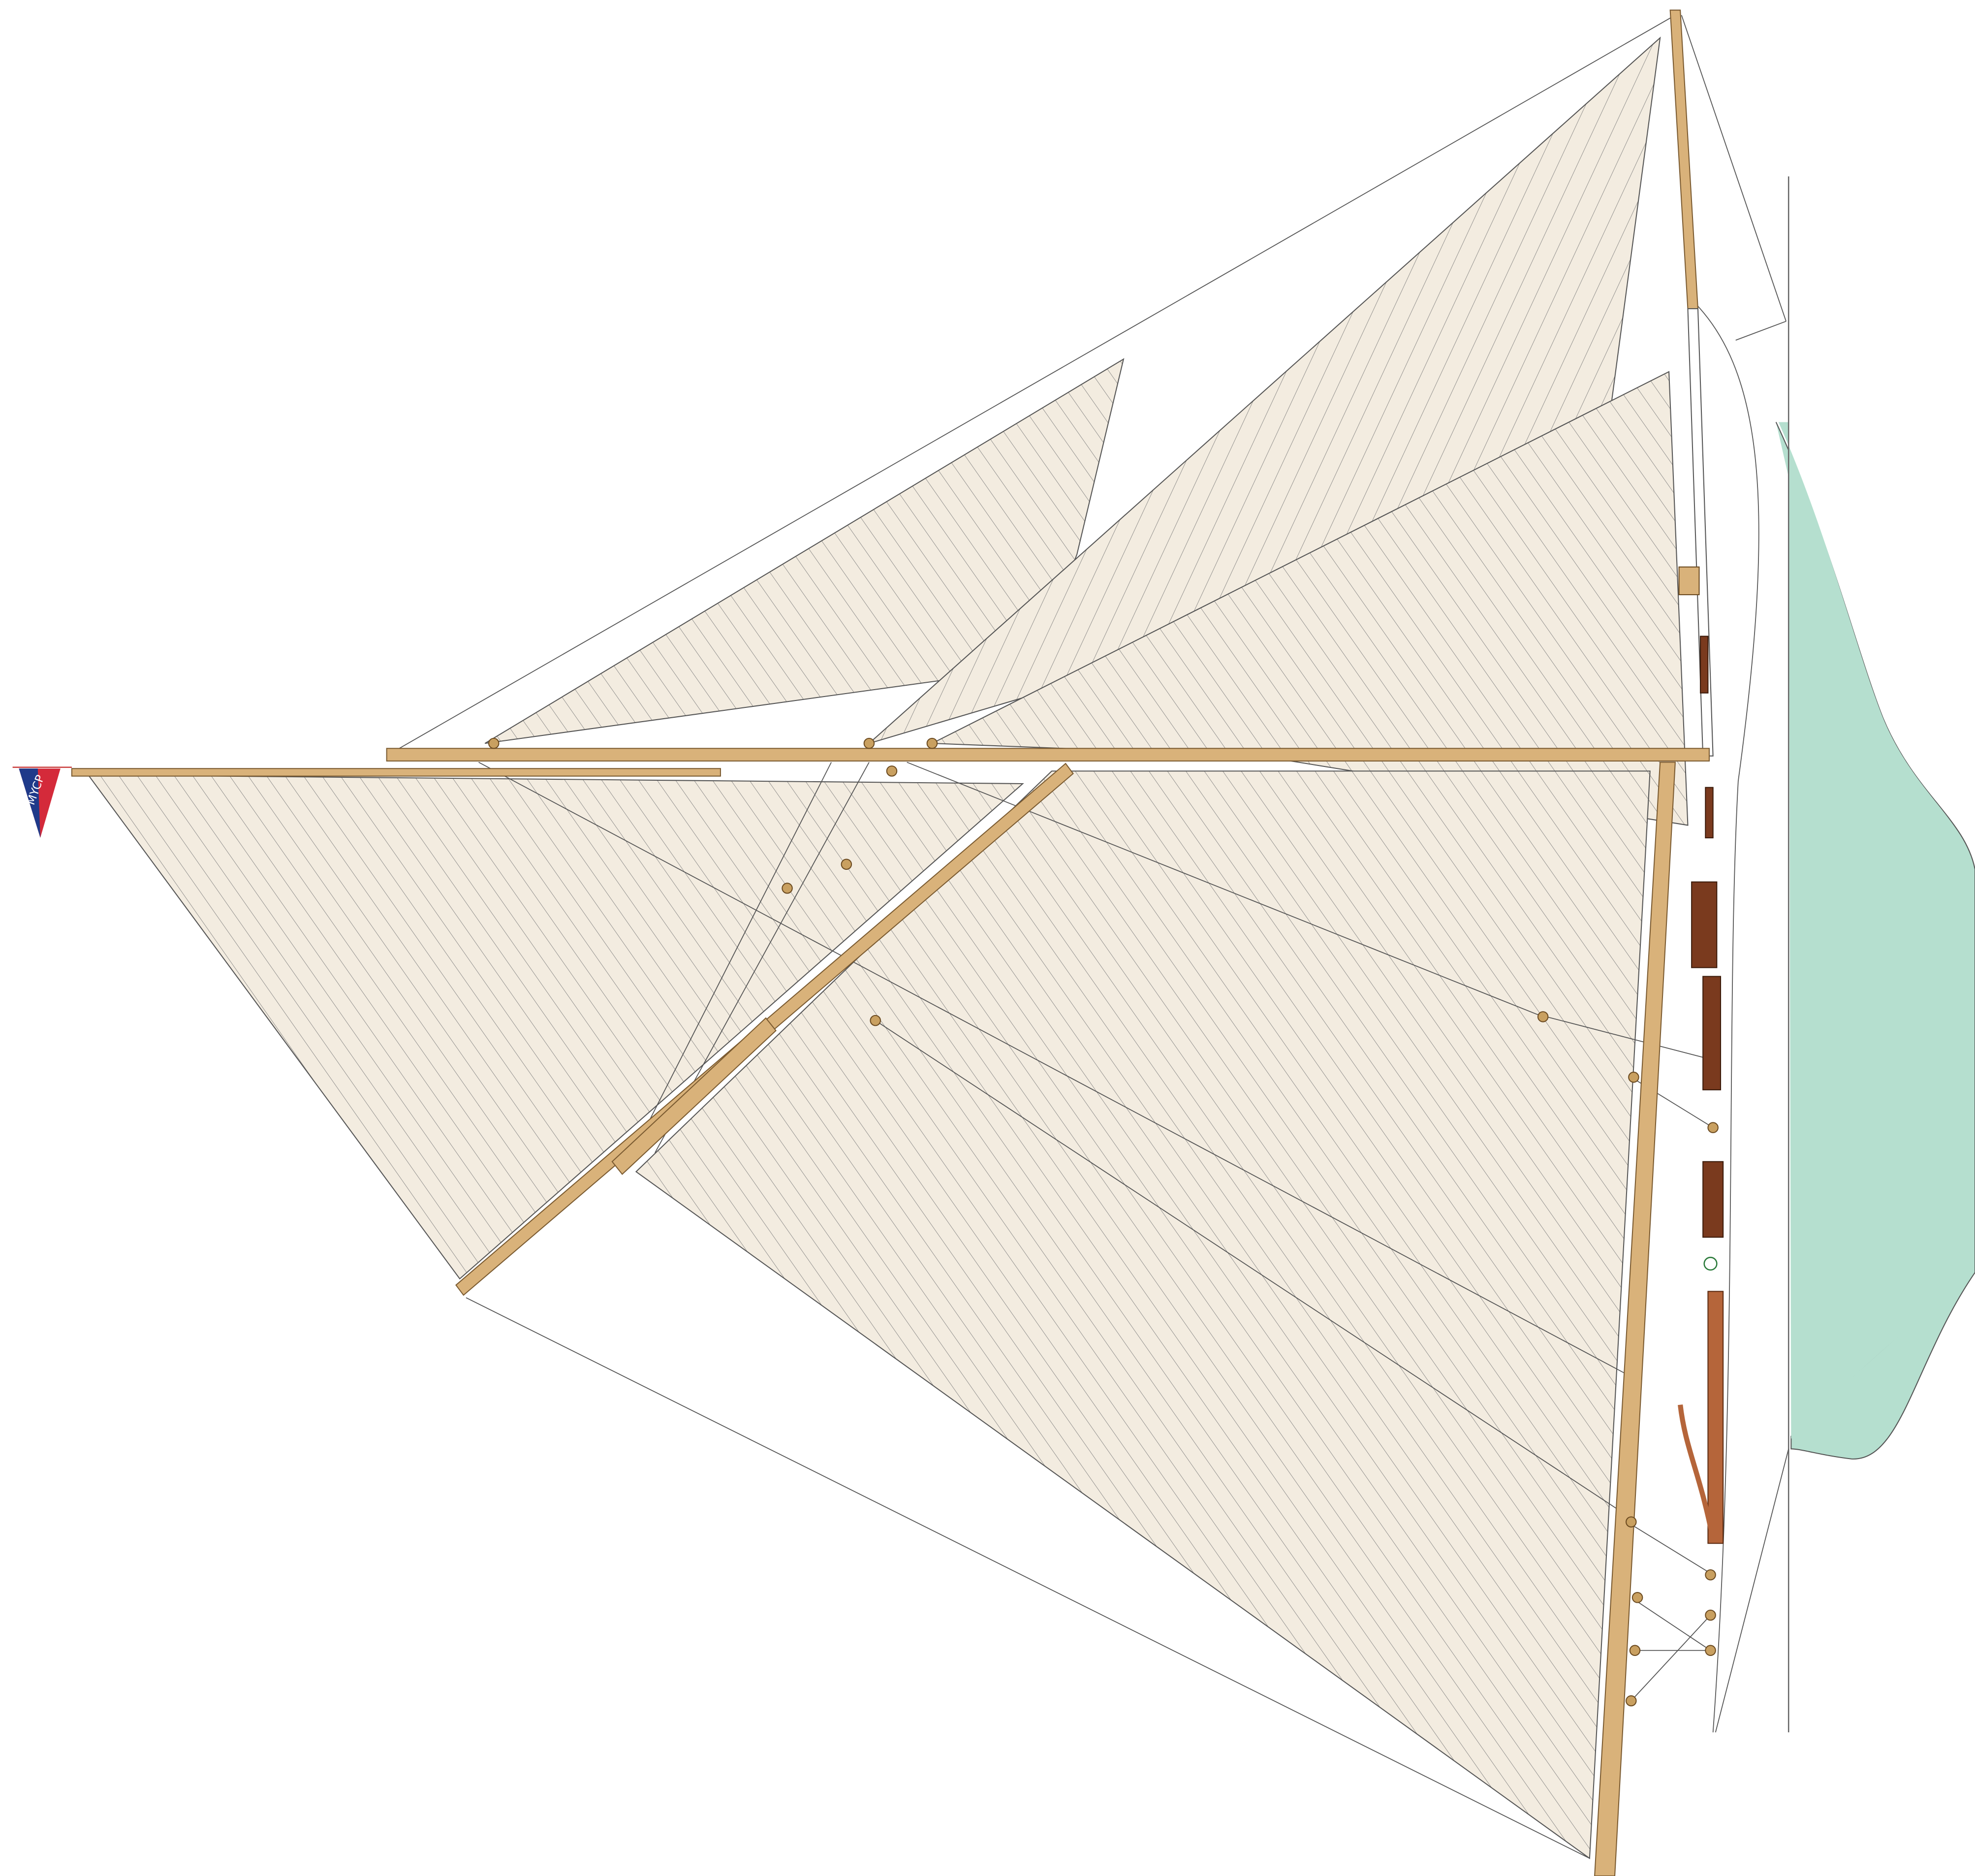 Image resolution: width=1975 pixels, height=1876 pixels. I want to click on bowsprit, so click(396, 772).